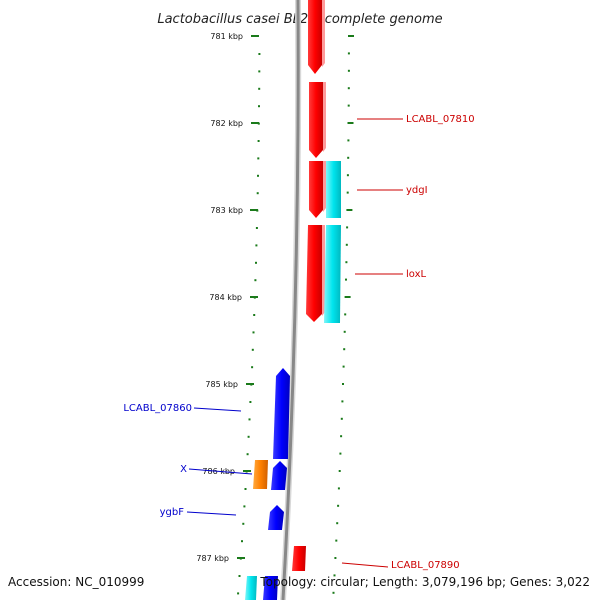 The height and width of the screenshot is (600, 600). Describe the element at coordinates (172, 512) in the screenshot. I see `gene-label-text: ygbF` at that location.